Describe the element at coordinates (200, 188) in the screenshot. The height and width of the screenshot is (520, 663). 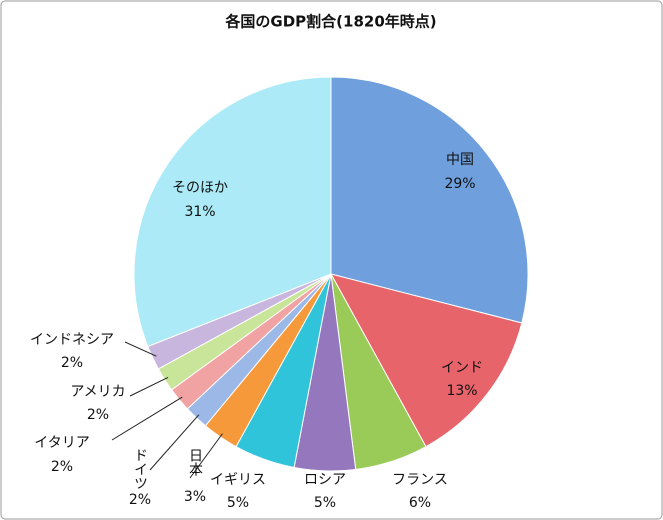
I see `data-label-name: そのほか` at that location.